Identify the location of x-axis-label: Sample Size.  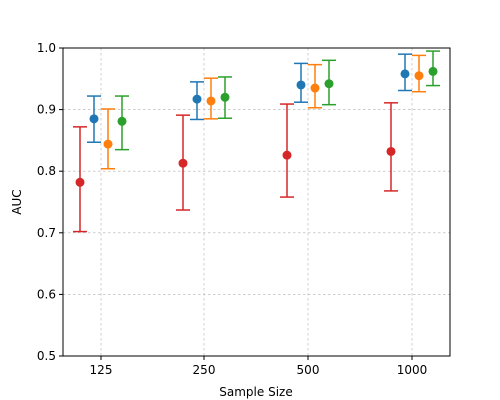
(255, 392).